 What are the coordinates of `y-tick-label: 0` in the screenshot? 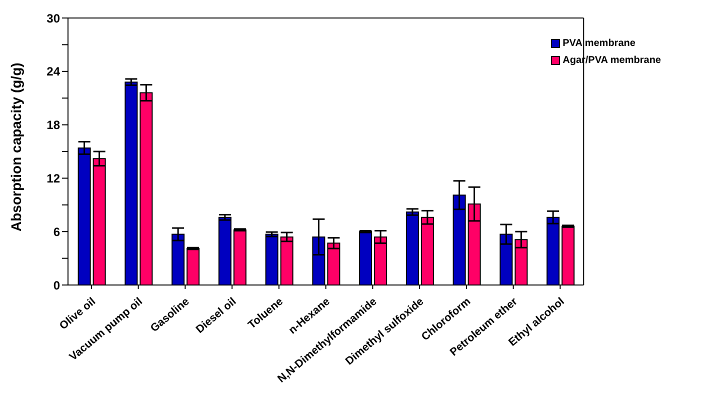 It's located at (56, 285).